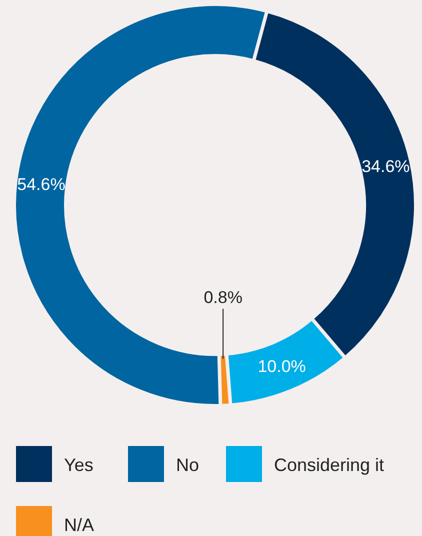  I want to click on legend-label: No, so click(188, 465).